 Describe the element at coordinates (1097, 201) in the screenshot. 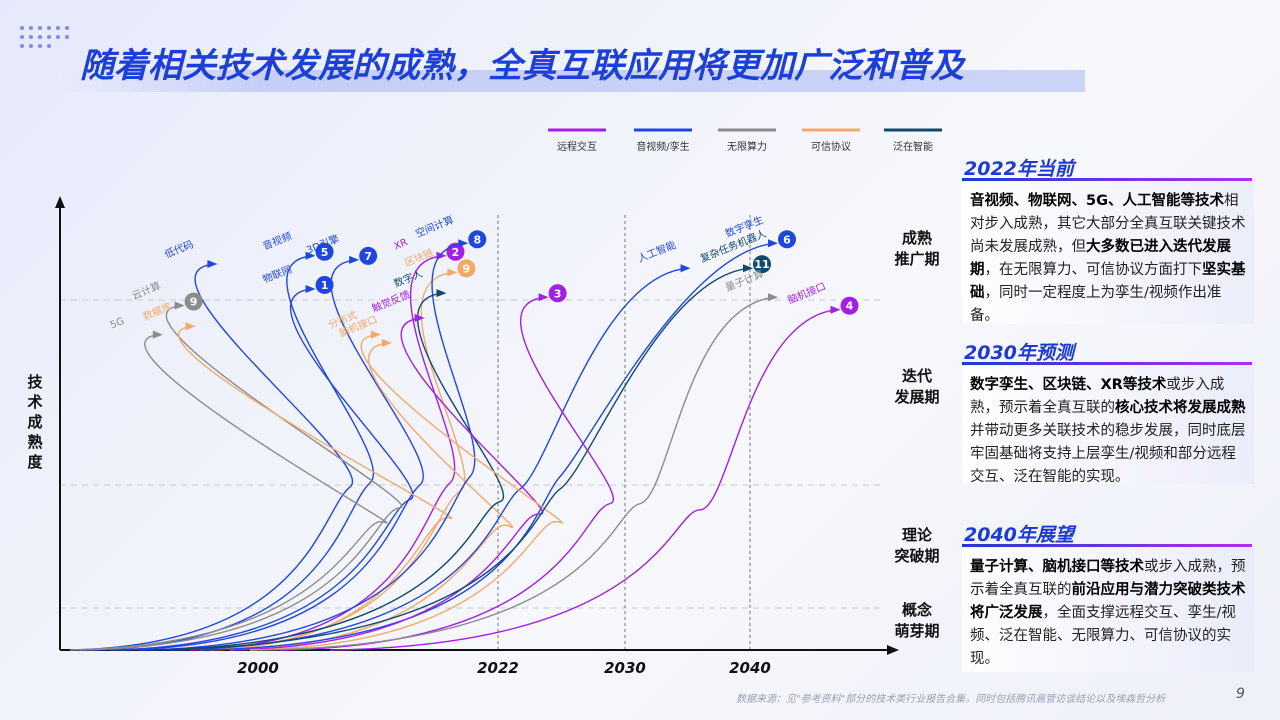

I see `panel-text-emphasis: 音视频、物联网、5G、人工智能等技术` at that location.